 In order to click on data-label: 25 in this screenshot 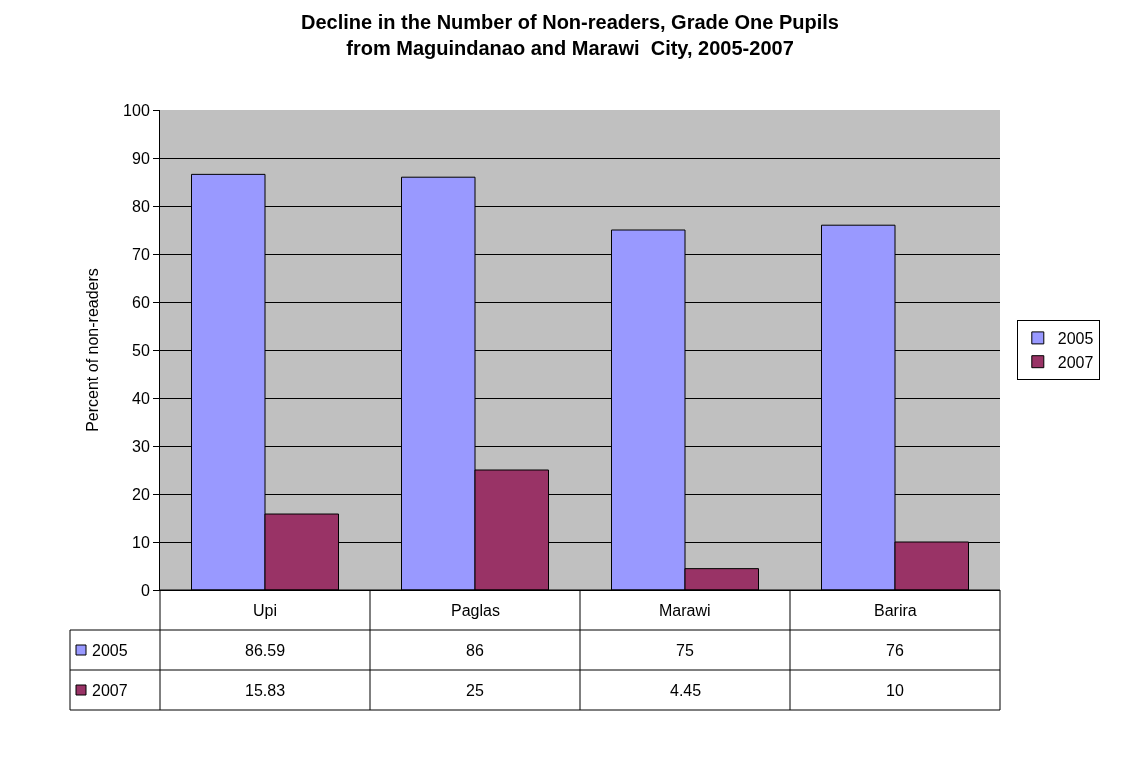, I will do `click(475, 690)`.